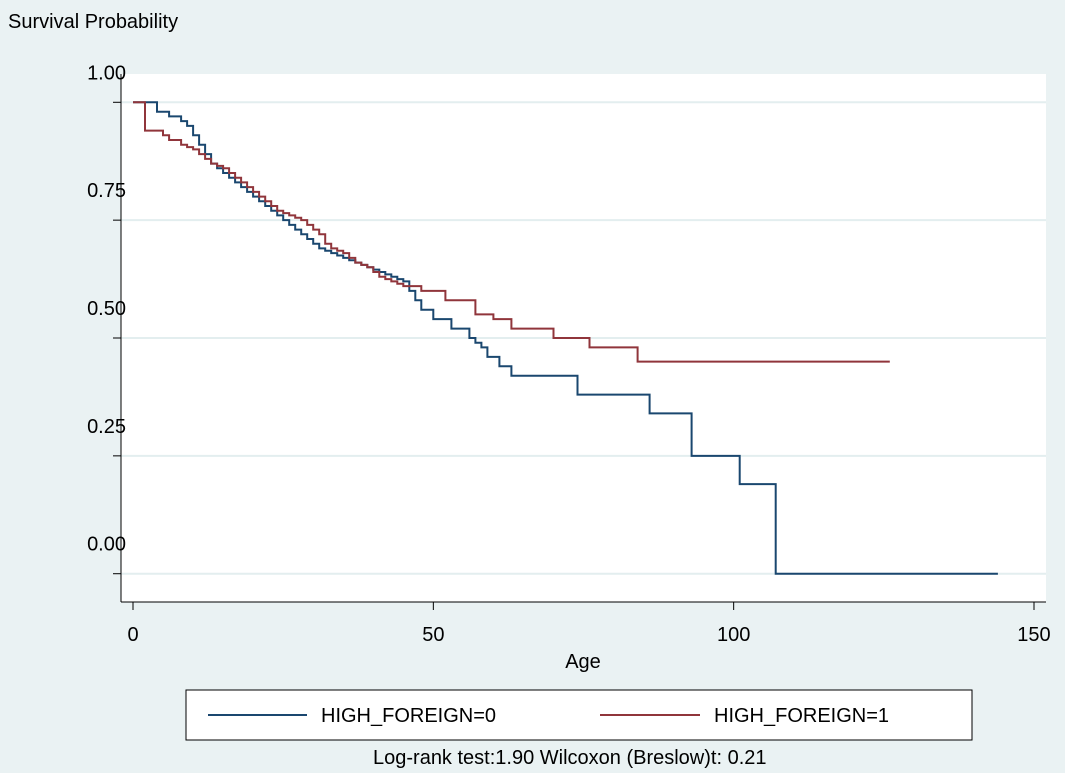  Describe the element at coordinates (408, 716) in the screenshot. I see `legend-label-0: HIGH_FOREIGN=0` at that location.